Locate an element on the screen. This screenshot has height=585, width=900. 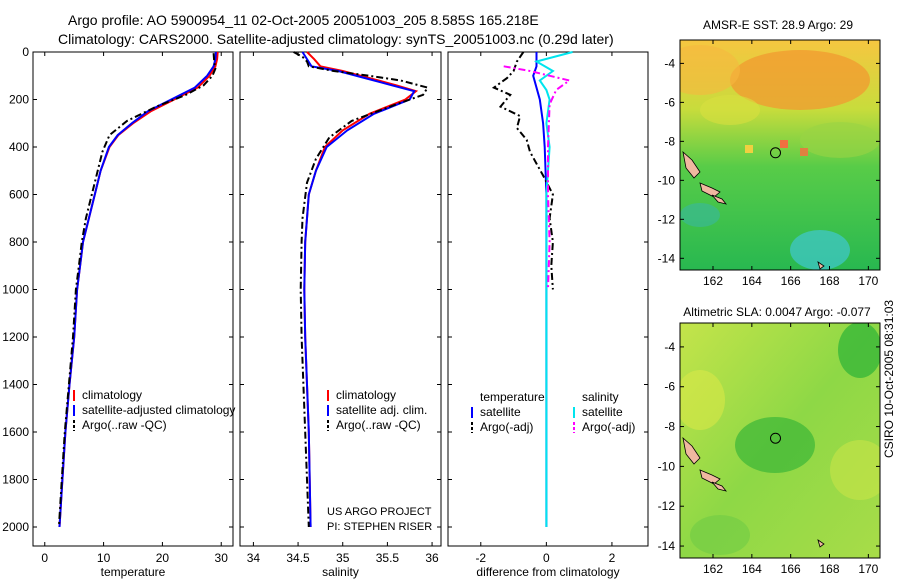
y-tick-label: 200 is located at coordinates (19, 100).